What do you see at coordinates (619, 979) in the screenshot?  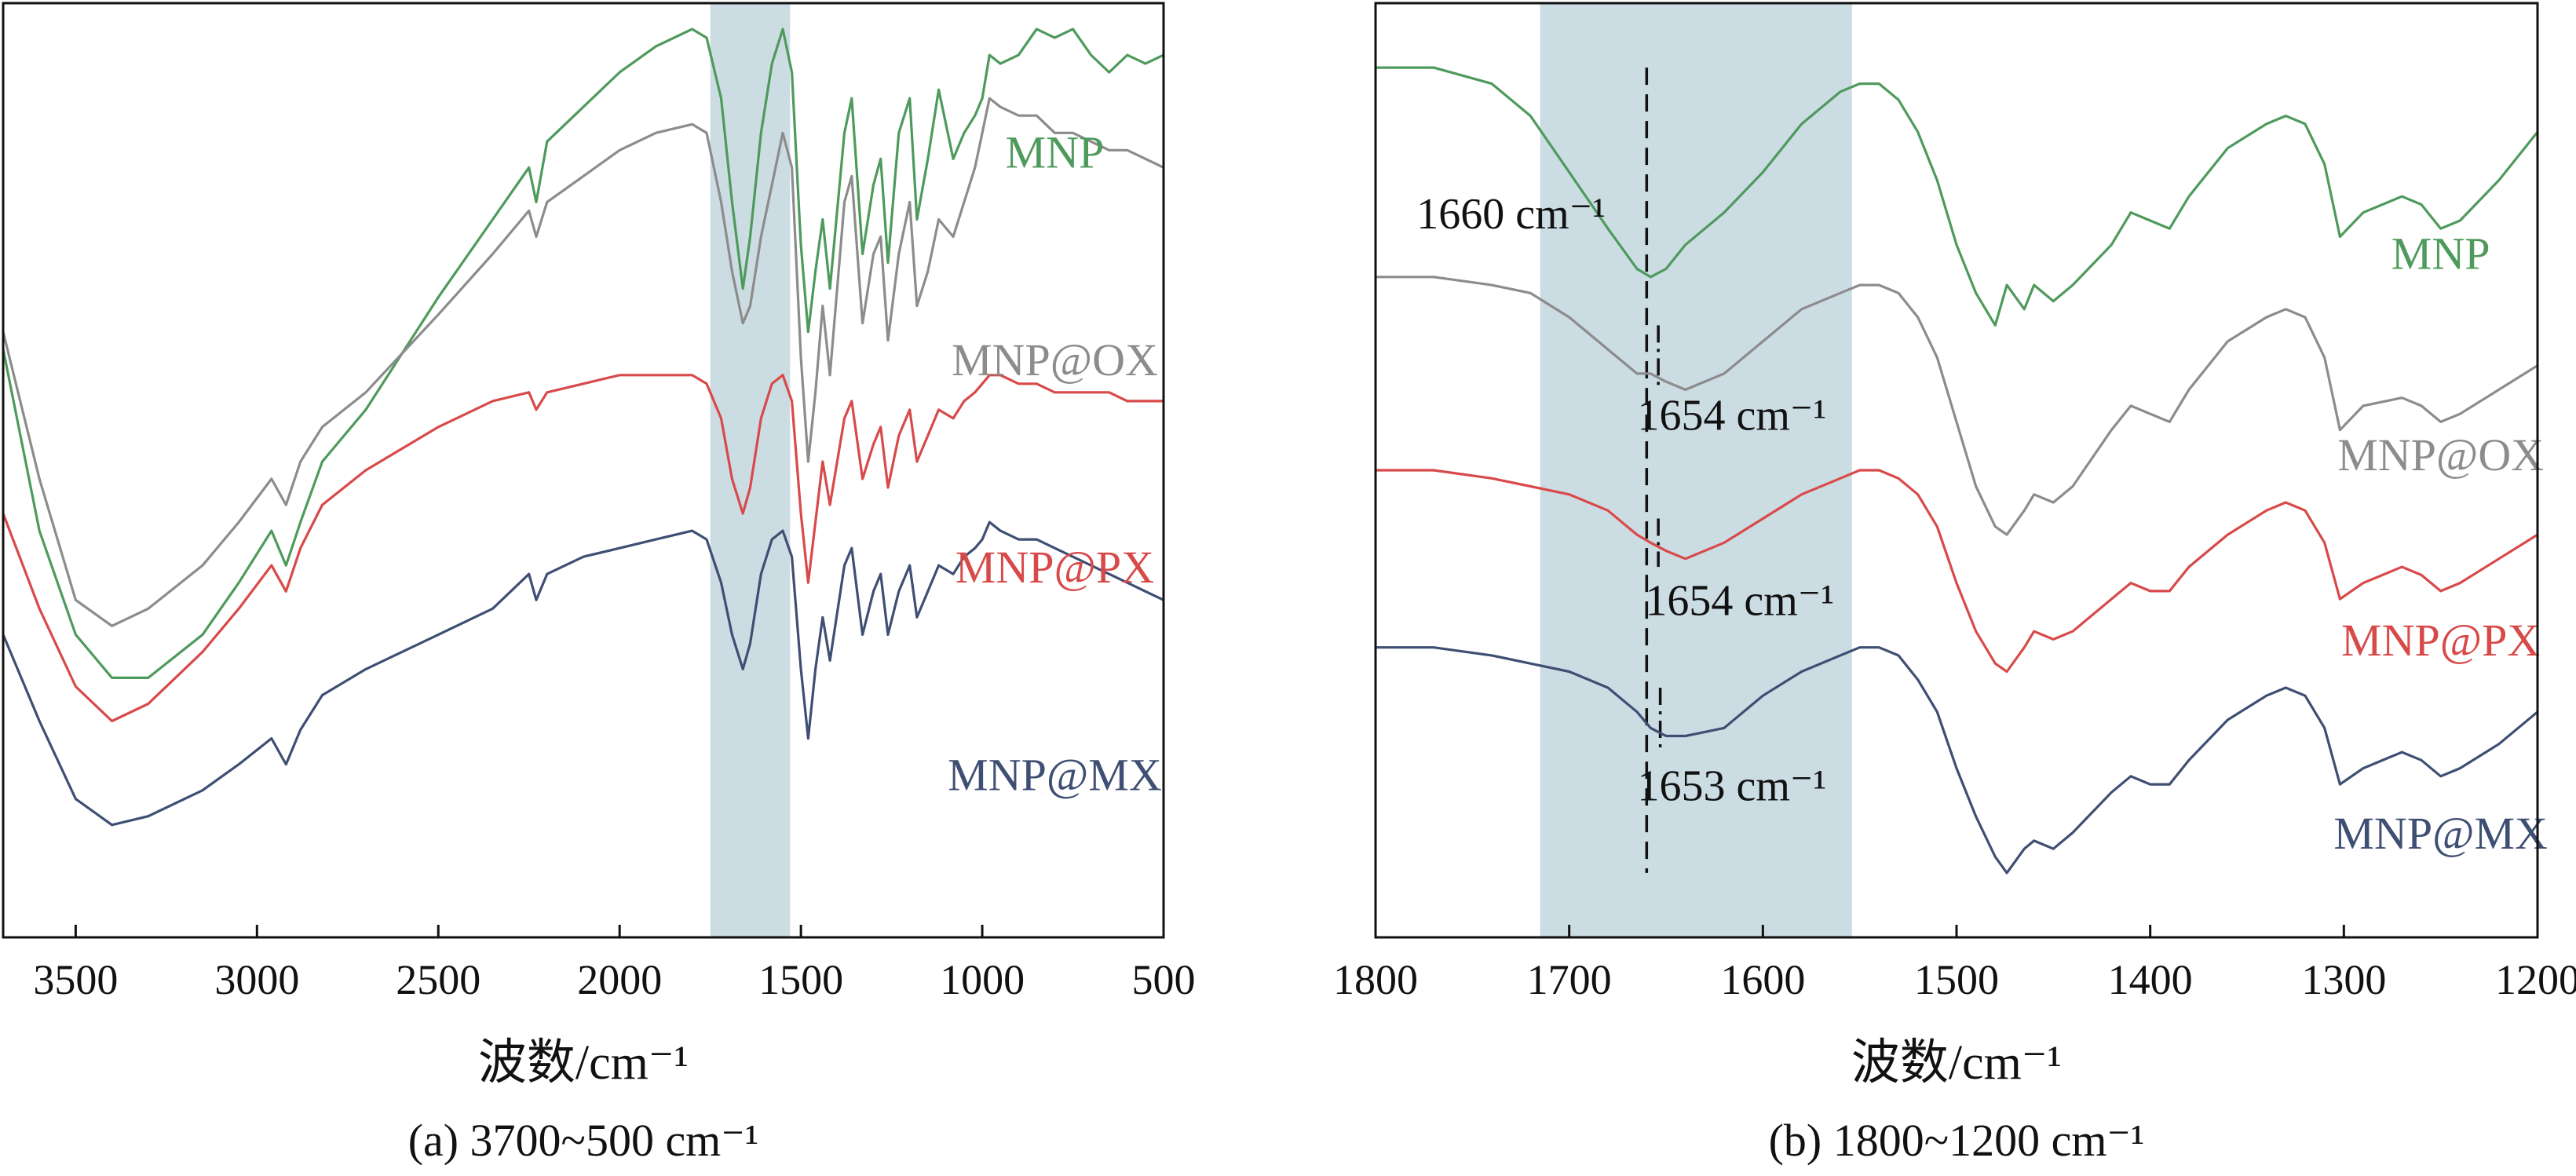 I see `x-tick-label-2000: 2000` at bounding box center [619, 979].